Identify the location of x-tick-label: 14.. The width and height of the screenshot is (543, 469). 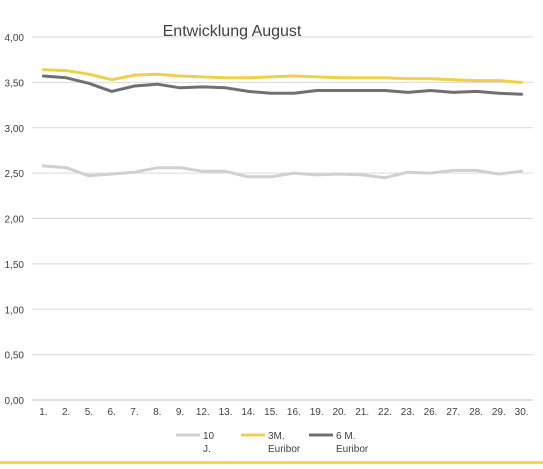
(248, 412).